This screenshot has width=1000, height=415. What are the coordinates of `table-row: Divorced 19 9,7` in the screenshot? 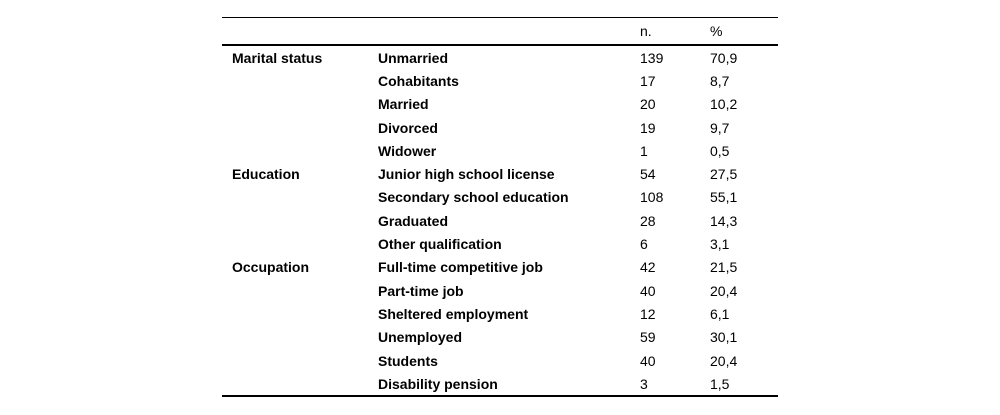 It's located at (500, 127).